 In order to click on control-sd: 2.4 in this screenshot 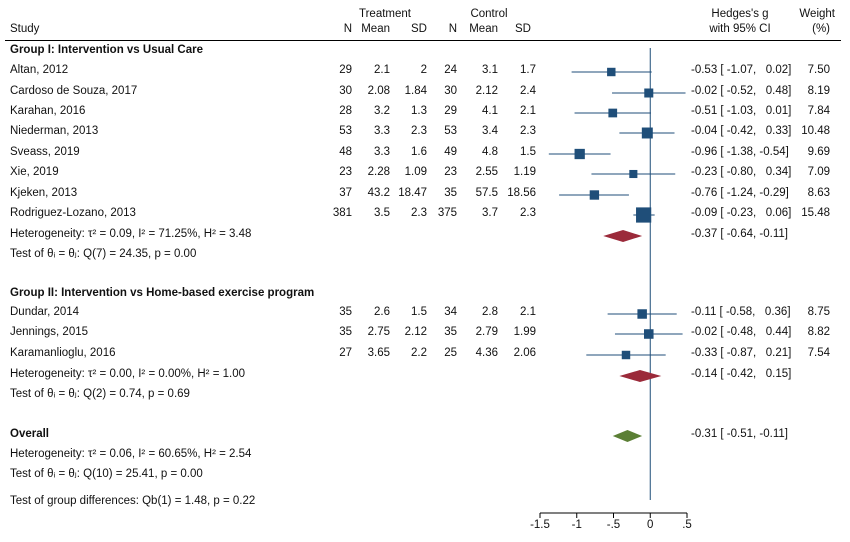, I will do `click(528, 91)`.